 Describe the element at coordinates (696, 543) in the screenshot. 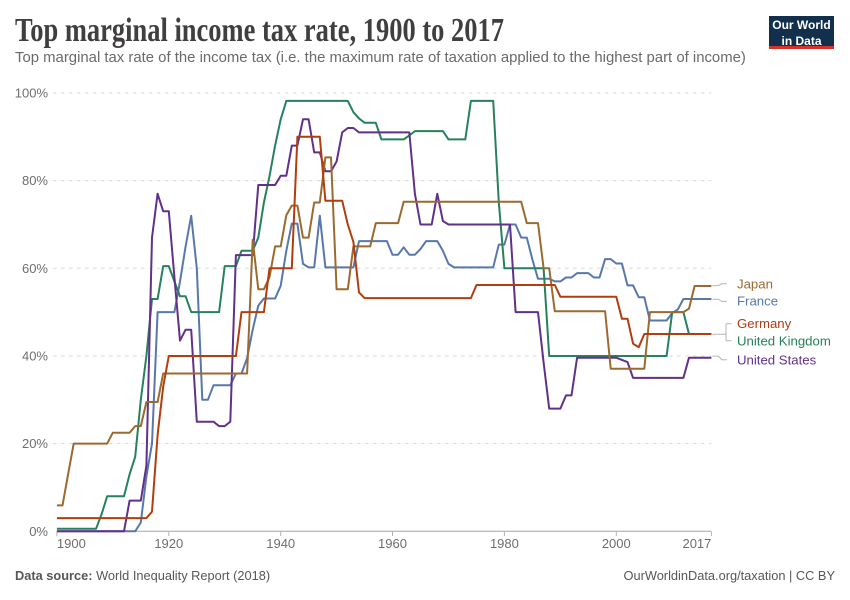

I see `svg-text: 2017` at that location.